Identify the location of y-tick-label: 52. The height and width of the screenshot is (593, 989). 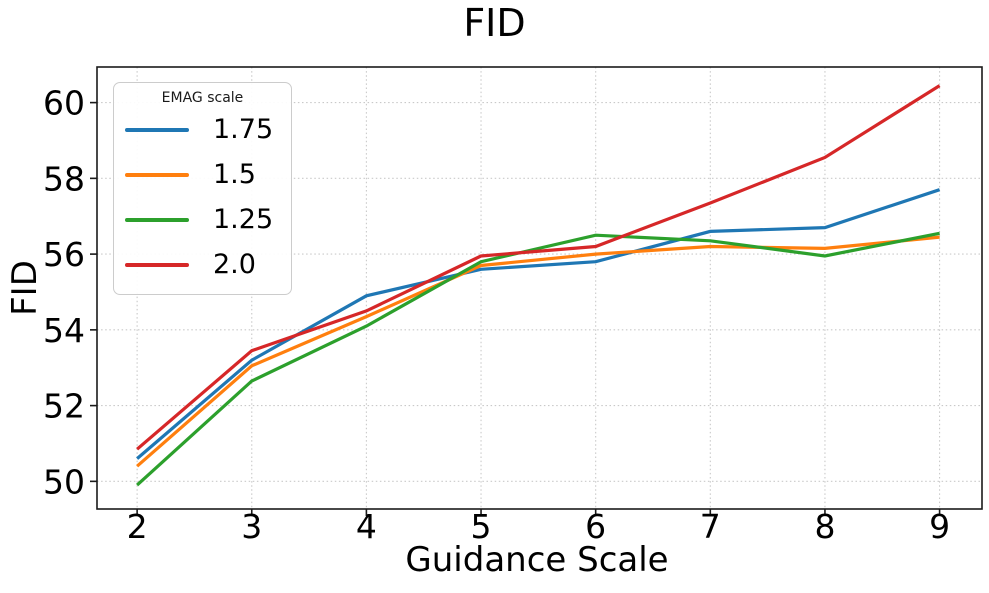
(64, 406).